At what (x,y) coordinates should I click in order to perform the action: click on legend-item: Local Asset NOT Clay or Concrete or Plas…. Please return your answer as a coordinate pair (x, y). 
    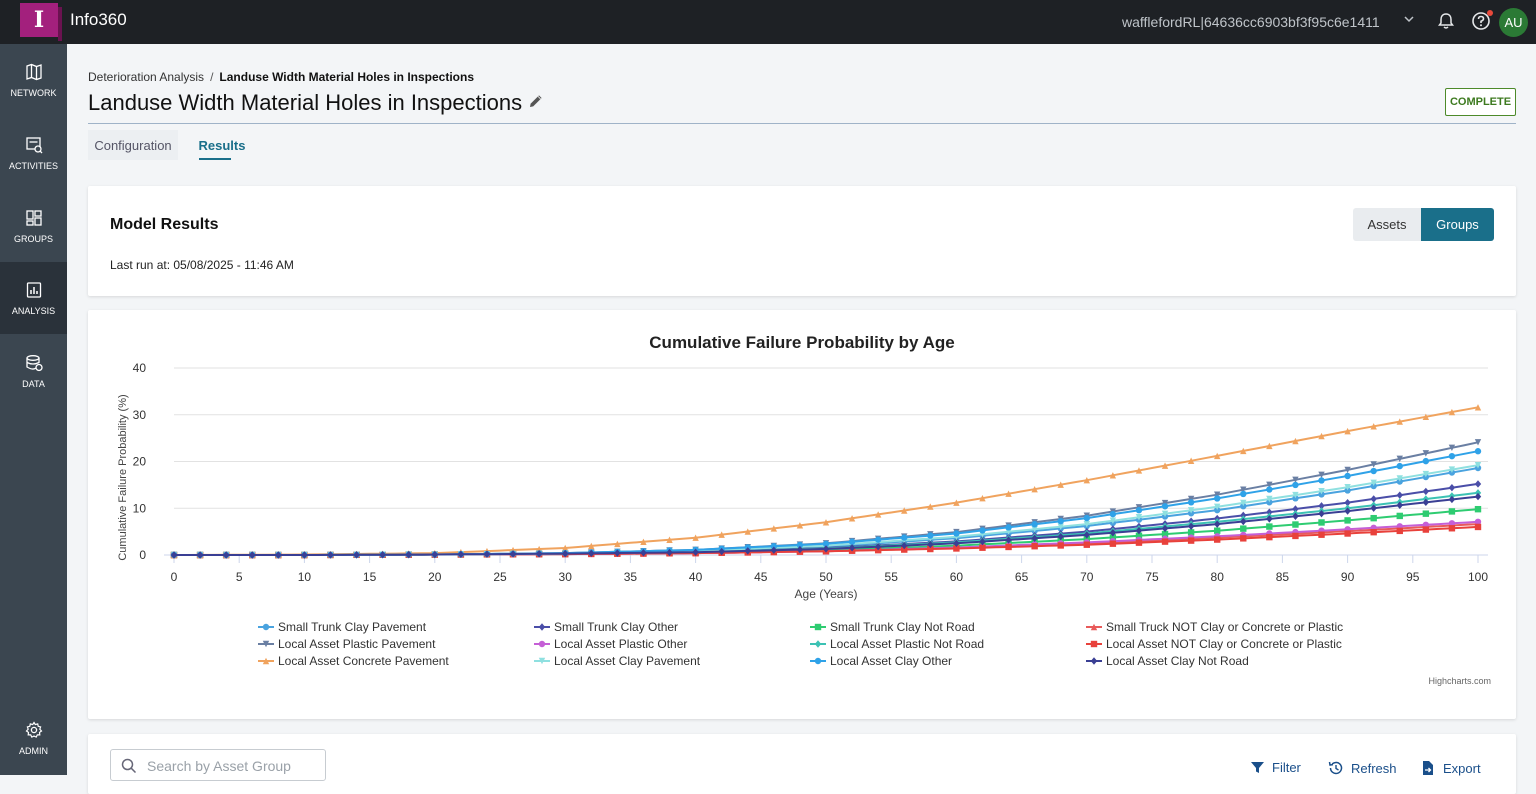
    Looking at the image, I should click on (1224, 644).